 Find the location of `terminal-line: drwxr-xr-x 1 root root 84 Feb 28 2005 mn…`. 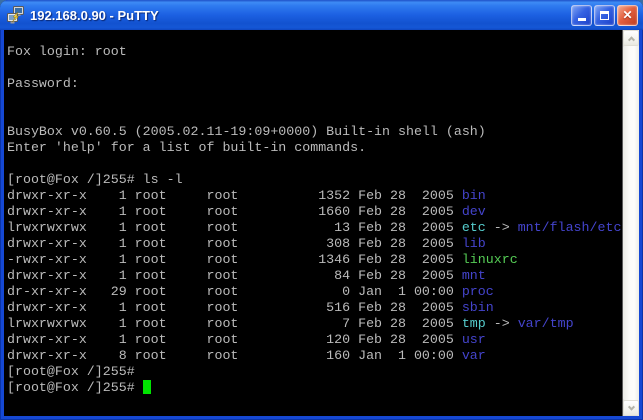

terminal-line: drwxr-xr-x 1 root root 84 Feb 28 2005 mn… is located at coordinates (246, 275).